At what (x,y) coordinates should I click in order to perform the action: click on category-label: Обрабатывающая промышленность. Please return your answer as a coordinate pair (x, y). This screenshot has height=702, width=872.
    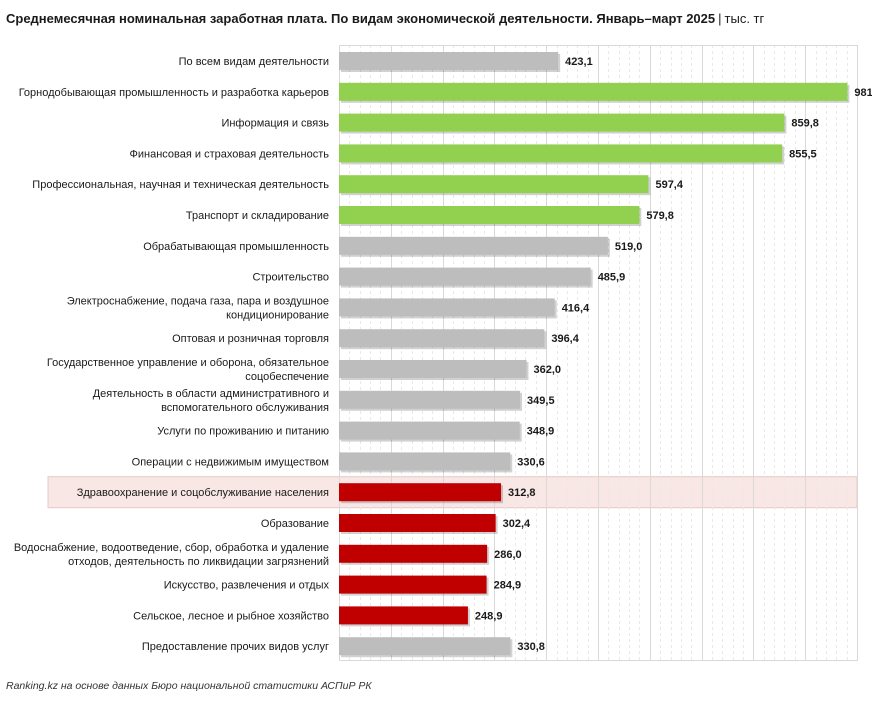
    Looking at the image, I should click on (236, 247).